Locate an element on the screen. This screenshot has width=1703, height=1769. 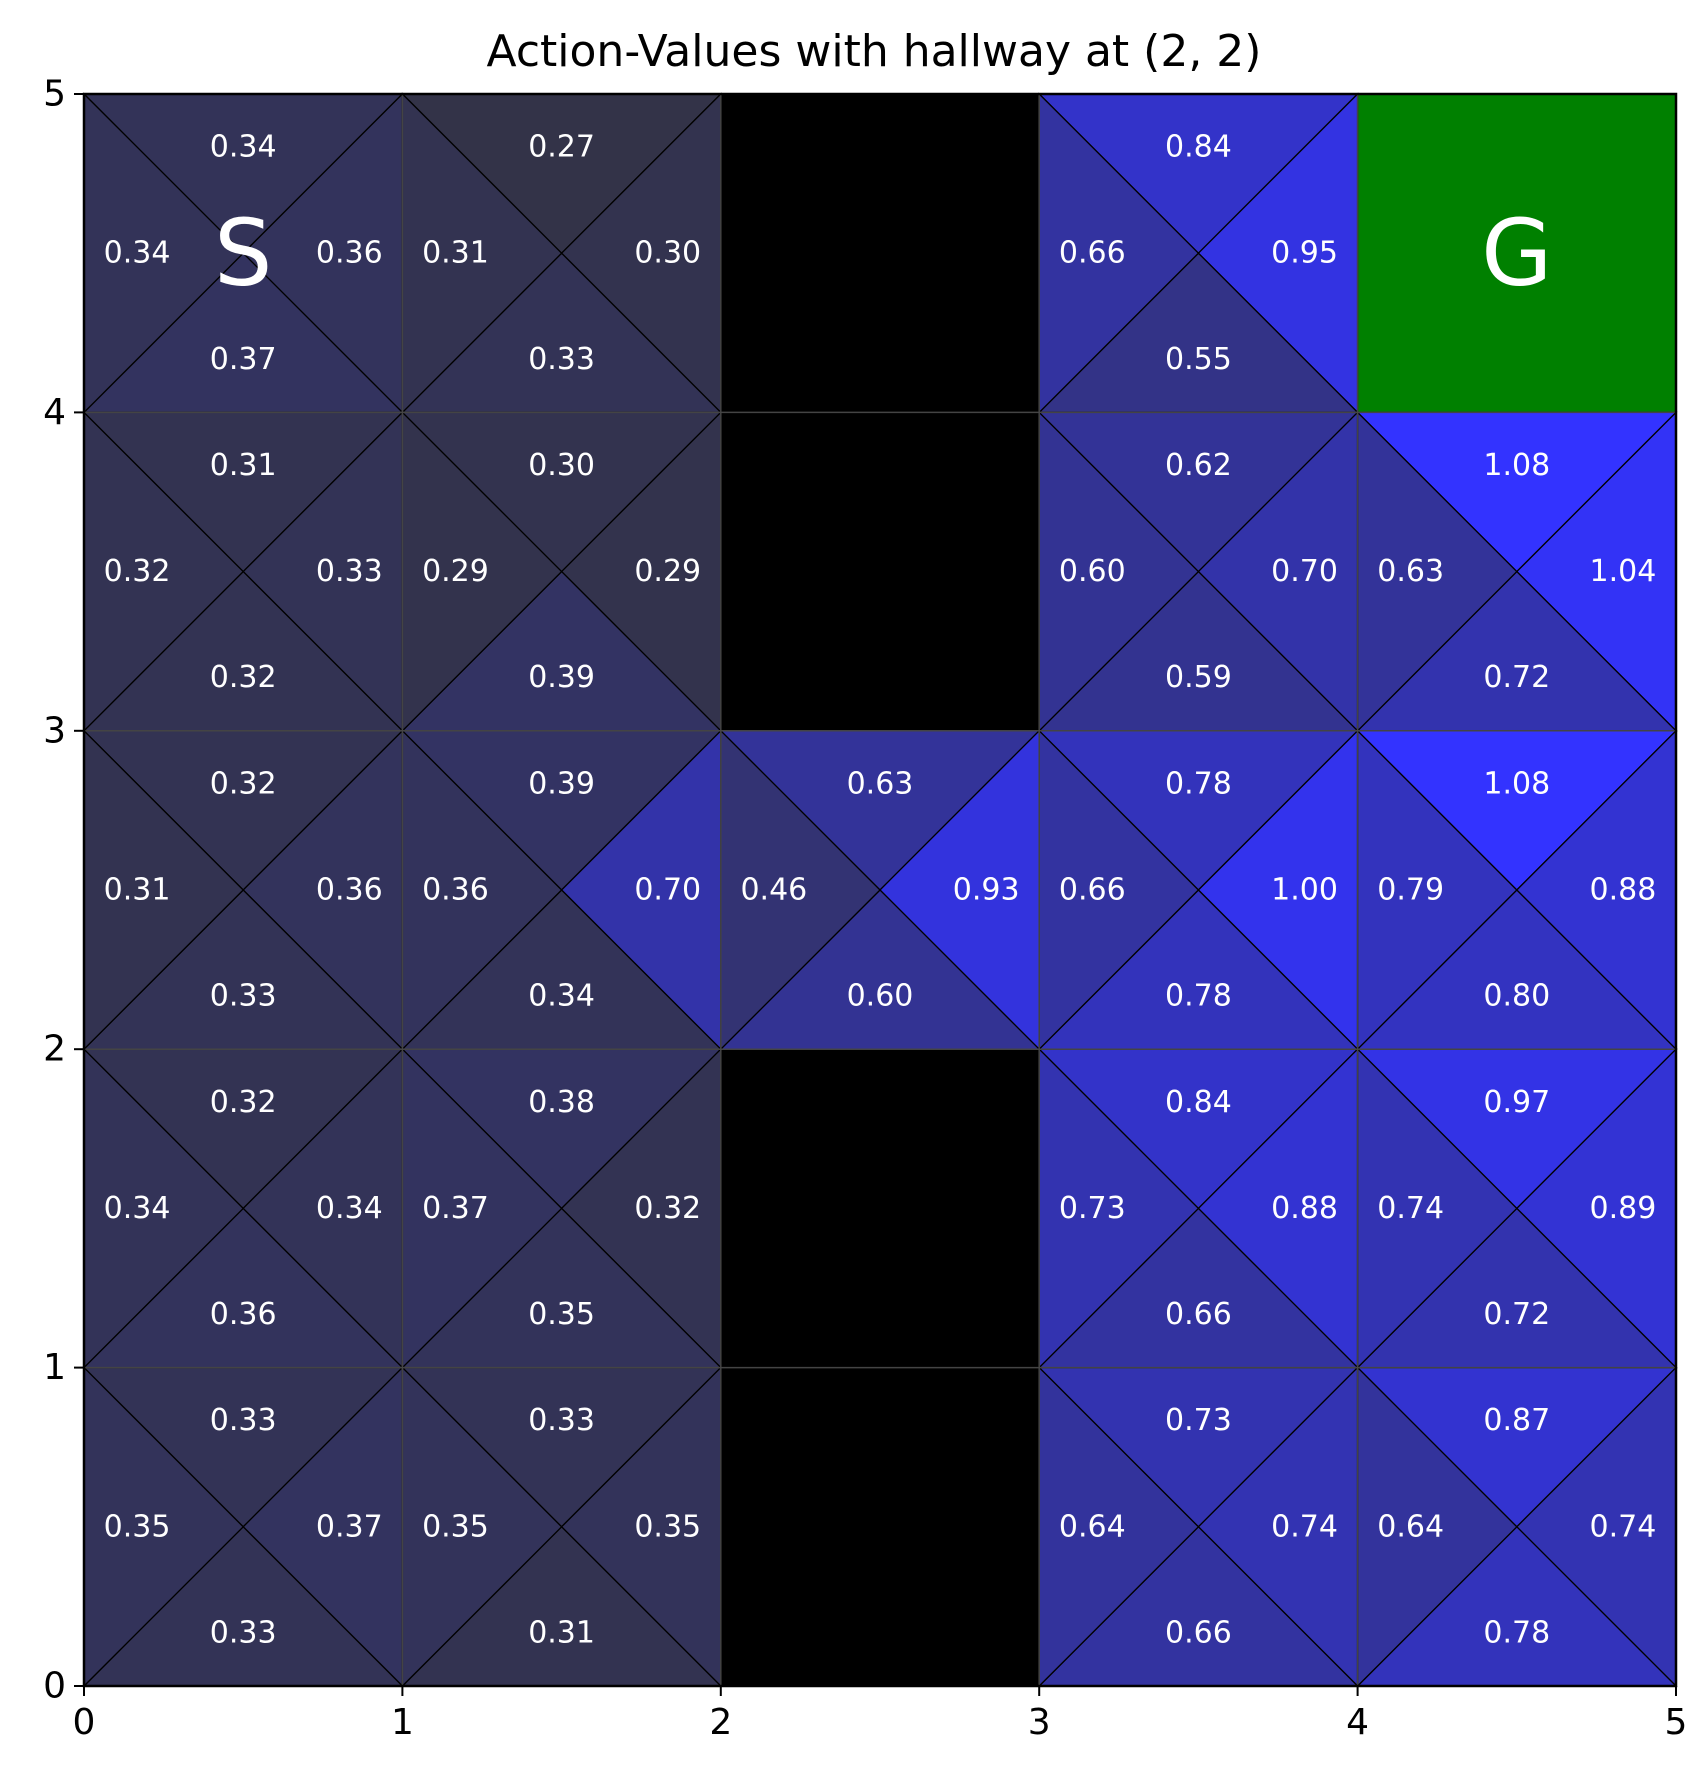
q-value-down: 0.36 is located at coordinates (243, 1314).